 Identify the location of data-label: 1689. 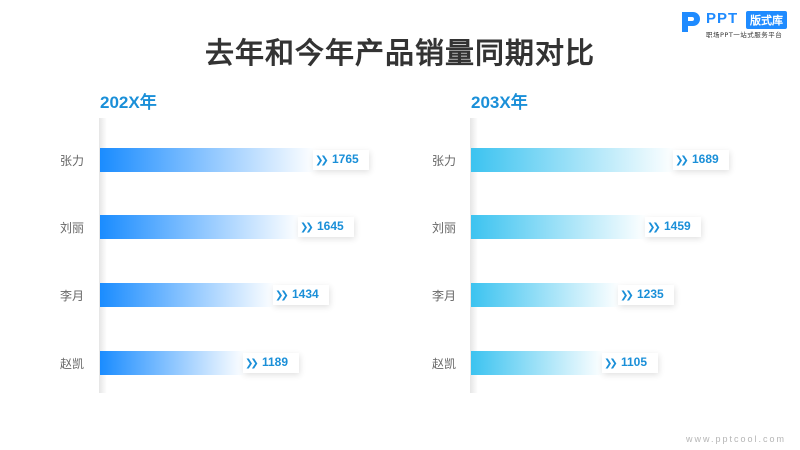
(705, 159).